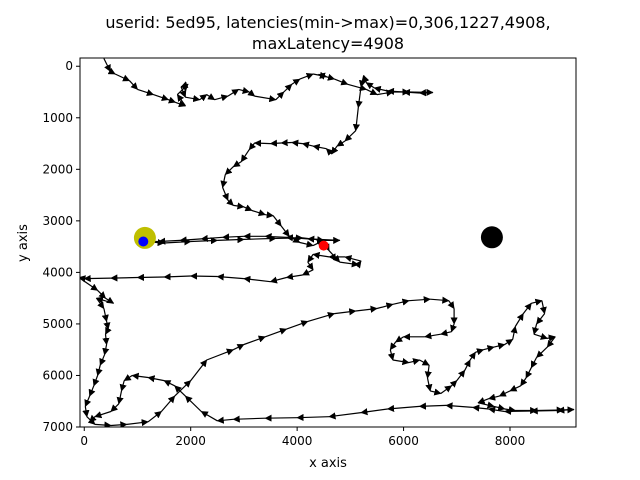 The image size is (640, 480). I want to click on x-axis-label: x axis, so click(328, 463).